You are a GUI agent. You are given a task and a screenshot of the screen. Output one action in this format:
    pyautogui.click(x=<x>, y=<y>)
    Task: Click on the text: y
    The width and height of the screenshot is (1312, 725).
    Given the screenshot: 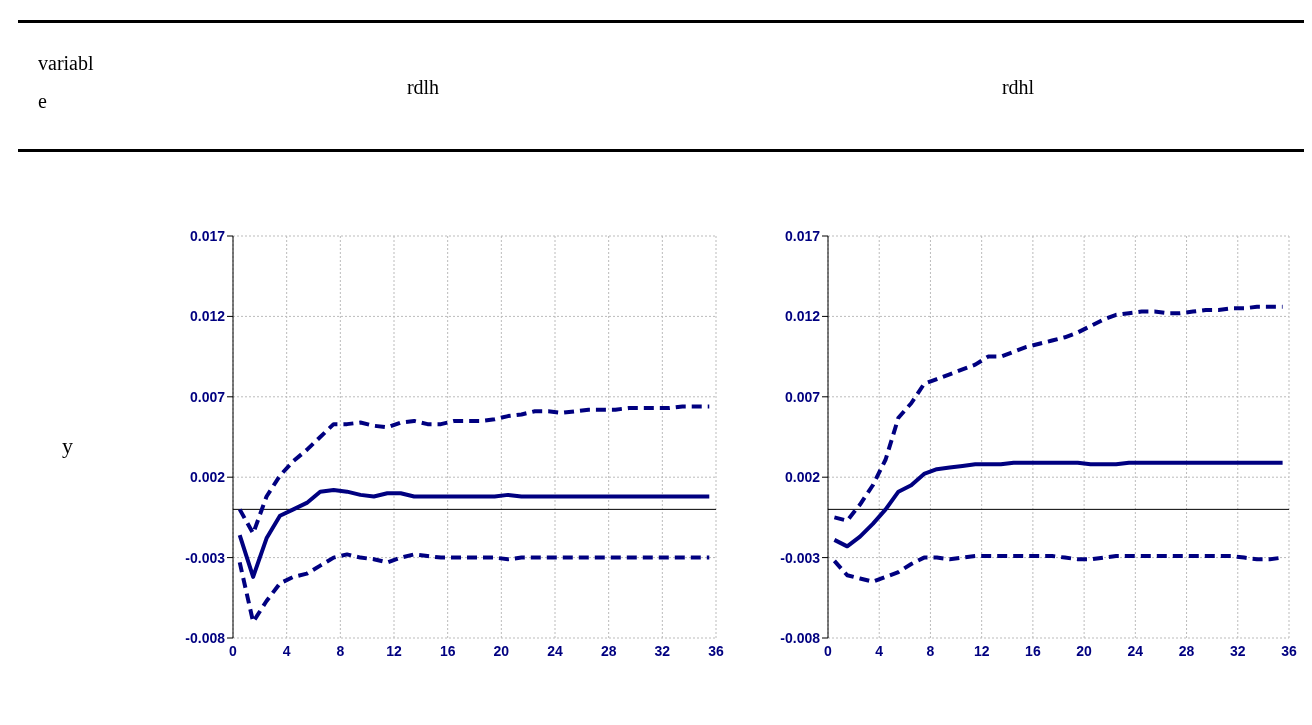 What is the action you would take?
    pyautogui.click(x=67, y=446)
    